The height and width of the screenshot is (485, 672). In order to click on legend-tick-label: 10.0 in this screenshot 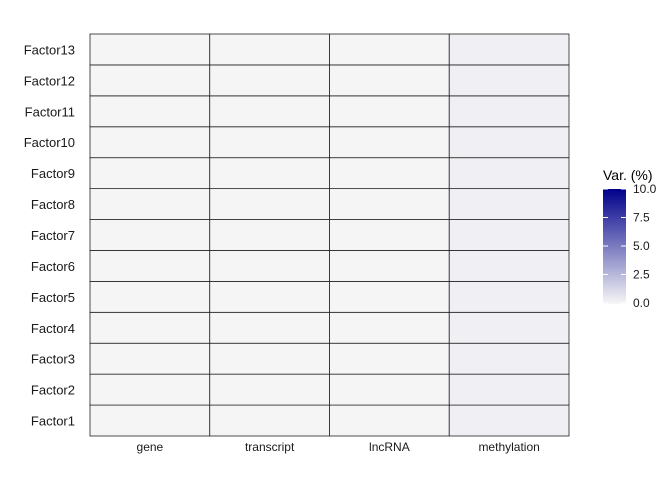, I will do `click(645, 189)`.